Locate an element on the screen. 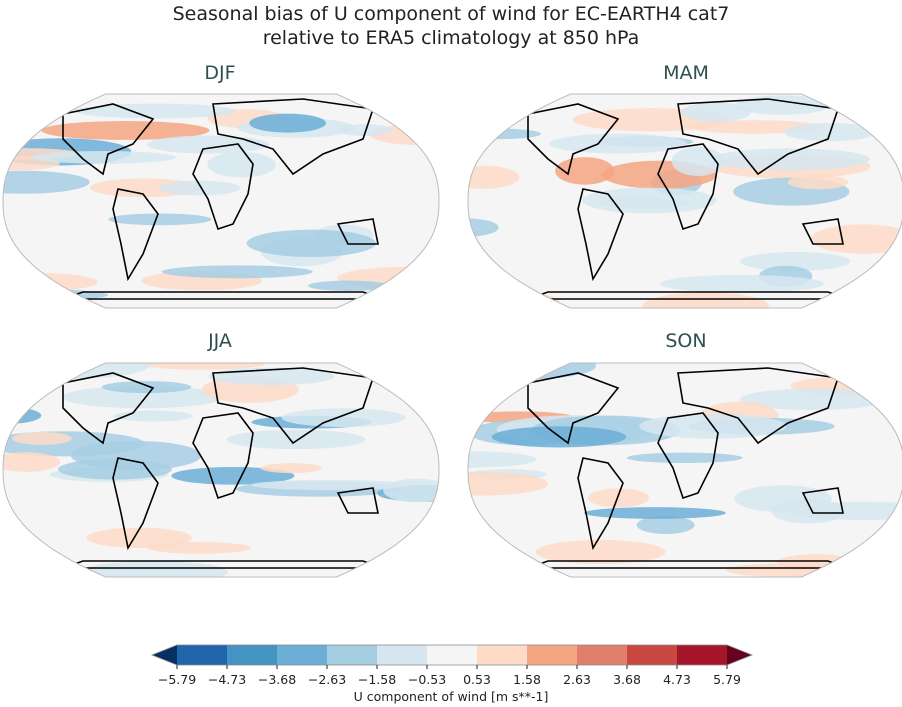 Image resolution: width=902 pixels, height=707 pixels. colorbar-tick-label: −2.63 is located at coordinates (327, 679).